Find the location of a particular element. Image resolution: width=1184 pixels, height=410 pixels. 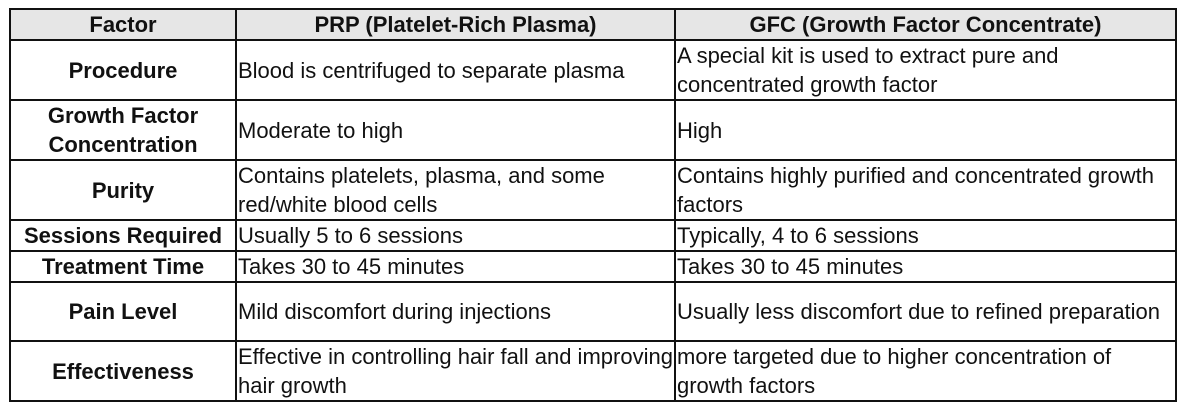

factor-cell: Growth Factor Concentration is located at coordinates (123, 130).